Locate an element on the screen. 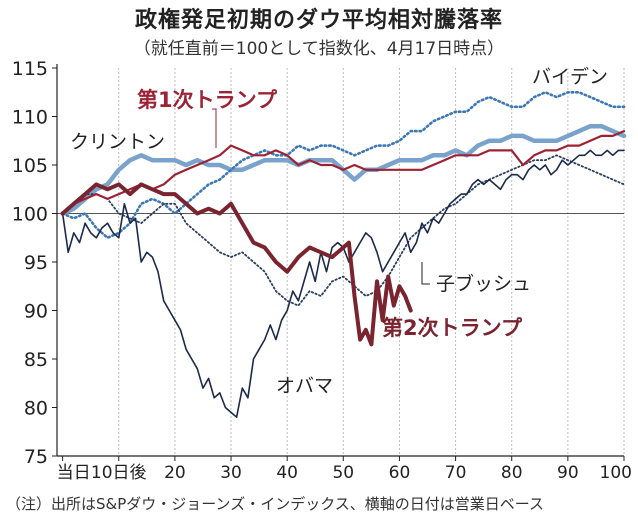 The height and width of the screenshot is (521, 638). chart-title: 政権発足初期のダウ平均相対騰落率 is located at coordinates (318, 20).